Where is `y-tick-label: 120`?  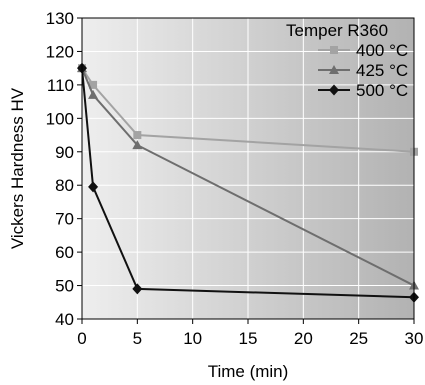 y-tick-label: 120 is located at coordinates (60, 51).